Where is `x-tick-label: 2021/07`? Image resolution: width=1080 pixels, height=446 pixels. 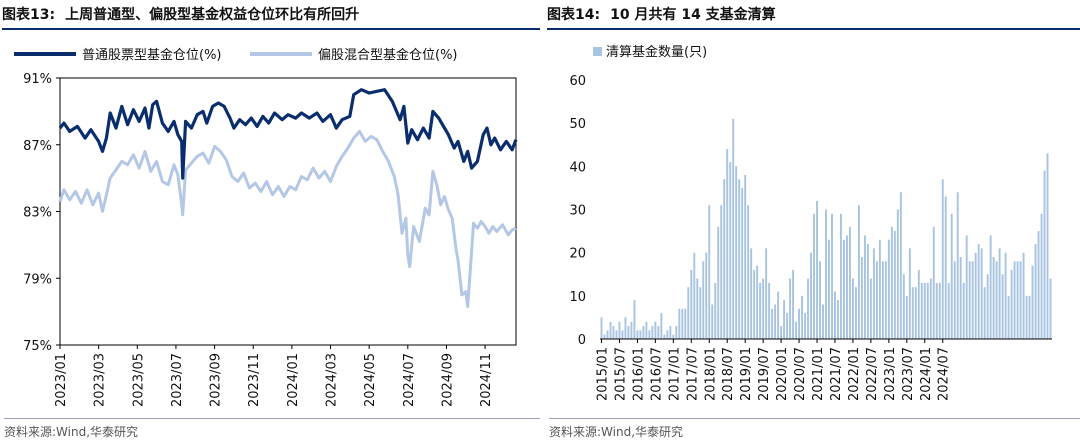
x-tick-label: 2021/07 is located at coordinates (836, 374).